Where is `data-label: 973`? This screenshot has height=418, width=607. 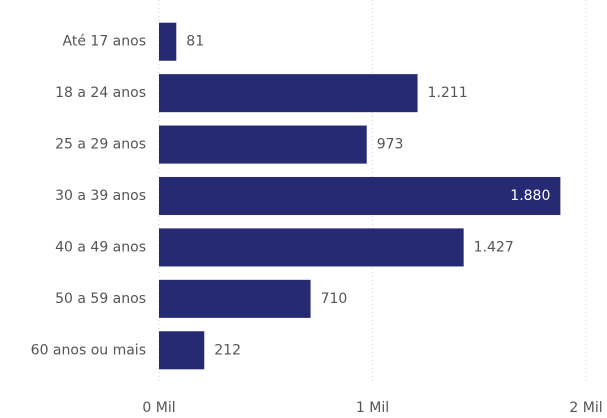
data-label: 973 is located at coordinates (390, 145).